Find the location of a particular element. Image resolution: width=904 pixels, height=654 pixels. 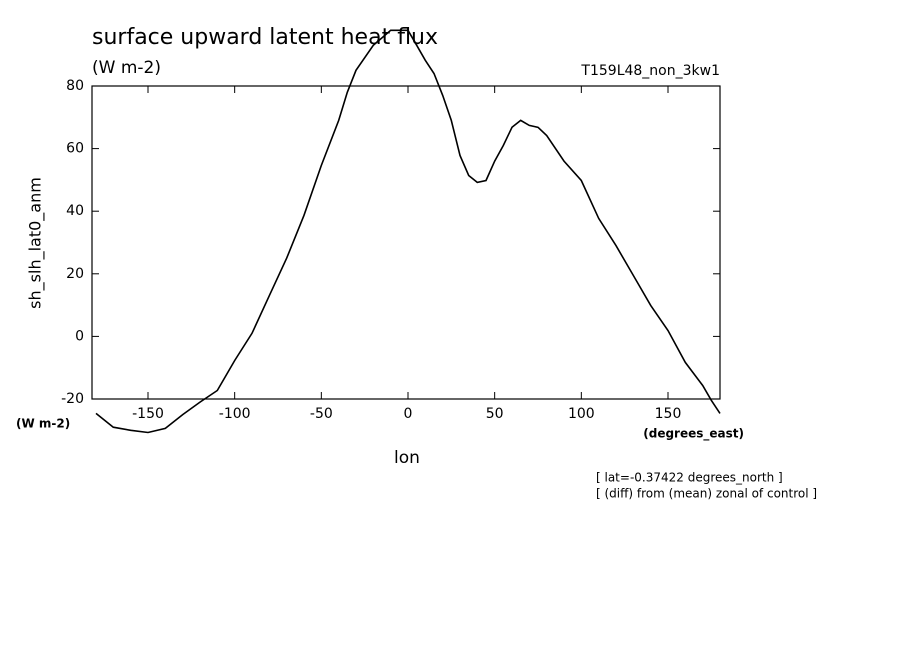

x-tick-label: -150 is located at coordinates (148, 414).